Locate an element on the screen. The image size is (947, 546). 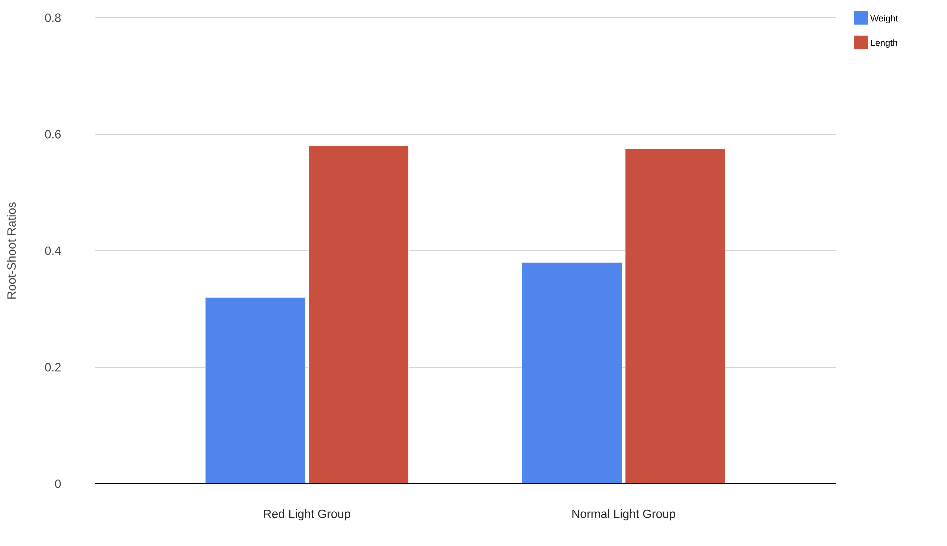
legend-label: Length is located at coordinates (884, 44).